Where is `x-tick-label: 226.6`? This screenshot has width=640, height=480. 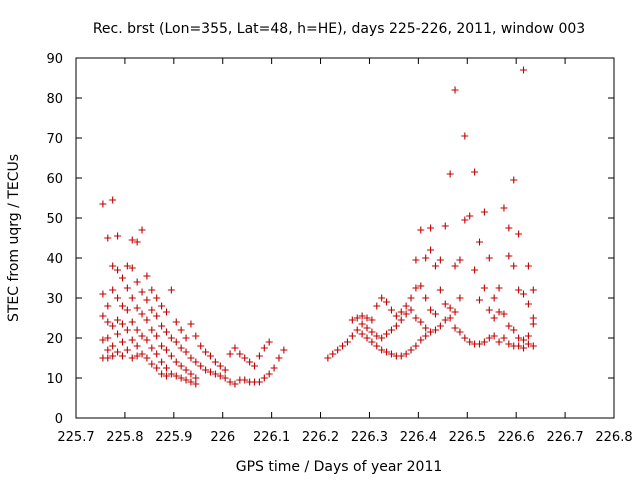
x-tick-label: 226.6 is located at coordinates (516, 437).